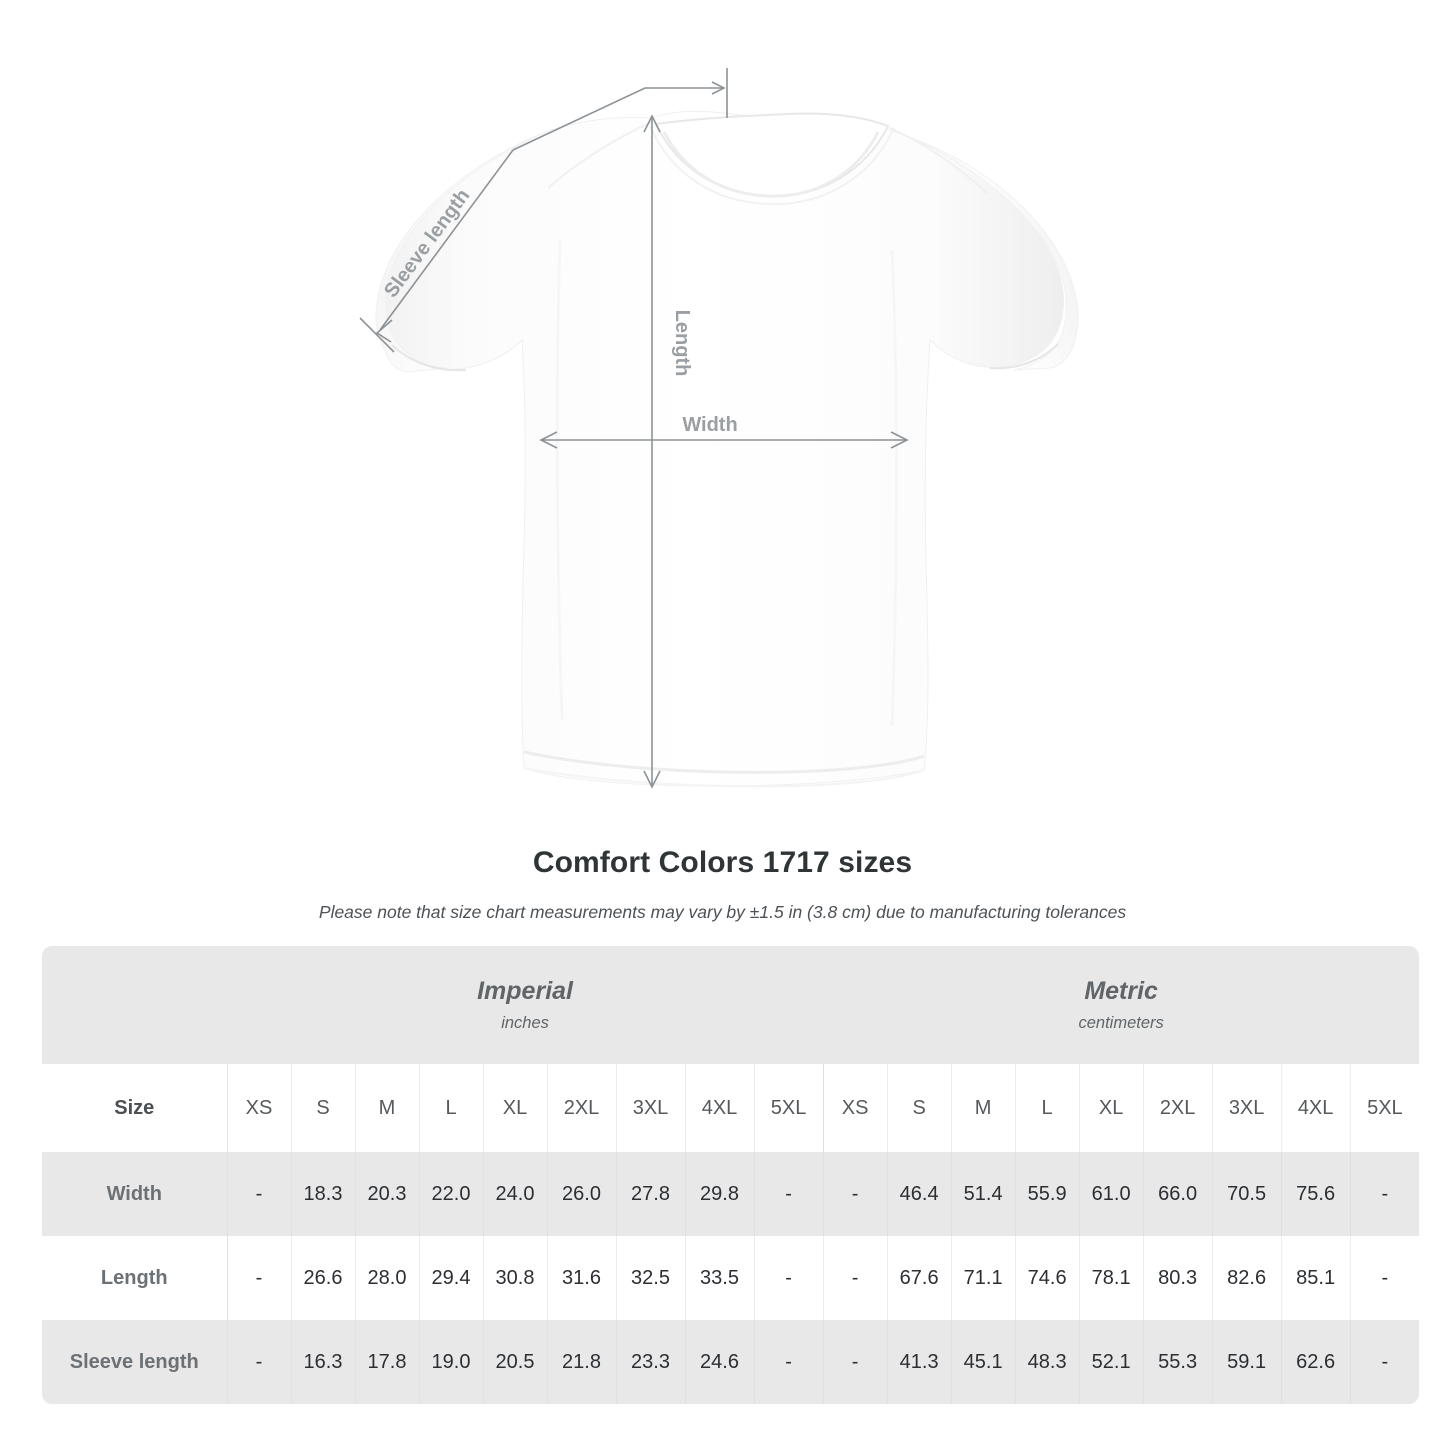 The height and width of the screenshot is (1445, 1445). What do you see at coordinates (451, 1362) in the screenshot?
I see `sleeve-imperial-l: 19.0` at bounding box center [451, 1362].